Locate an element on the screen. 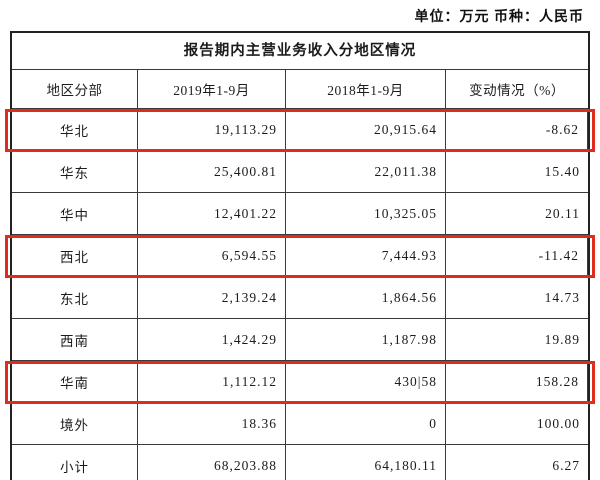 This screenshot has height=480, width=600. value-2018-cell: 64,180.11 is located at coordinates (366, 462).